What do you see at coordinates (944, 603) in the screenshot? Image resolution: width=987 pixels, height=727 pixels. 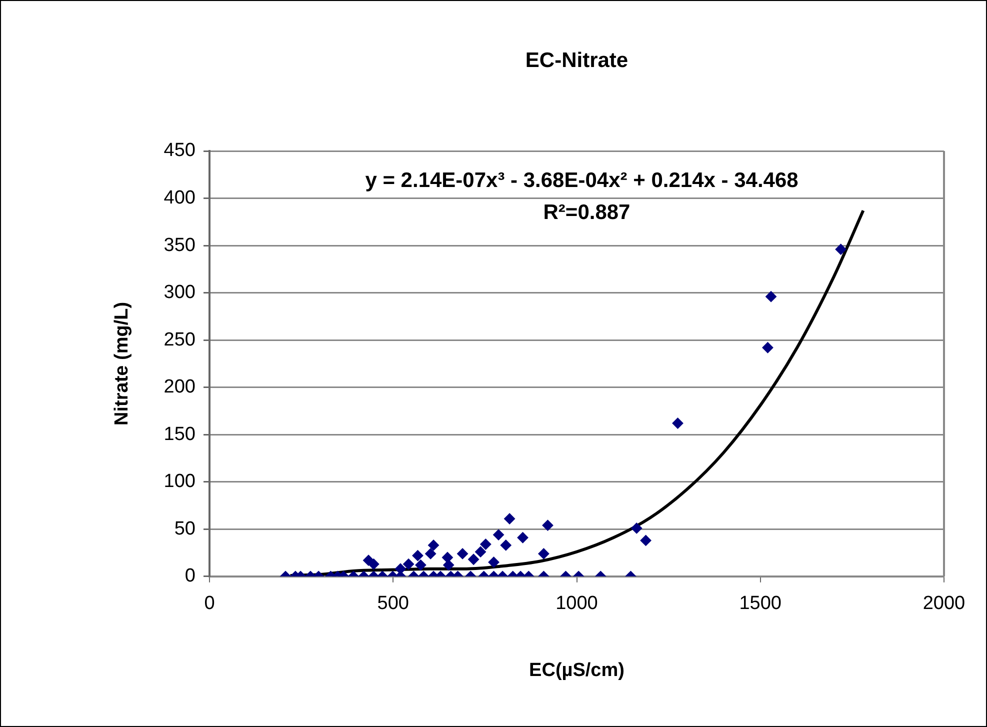 I see `x-tick-label: 2000` at bounding box center [944, 603].